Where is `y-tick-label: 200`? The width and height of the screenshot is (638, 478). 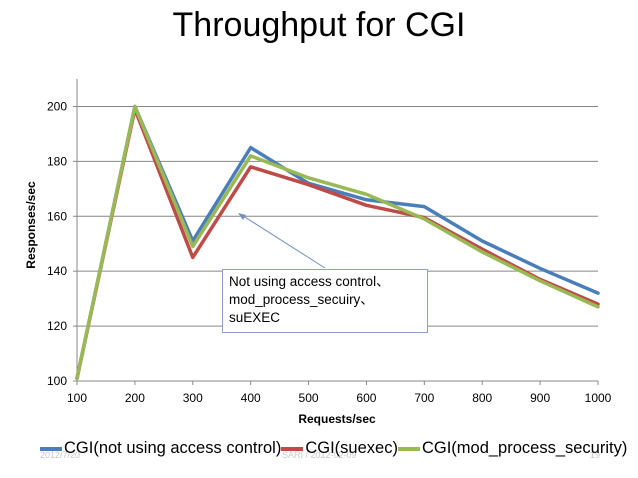
y-tick-label: 200 is located at coordinates (57, 106).